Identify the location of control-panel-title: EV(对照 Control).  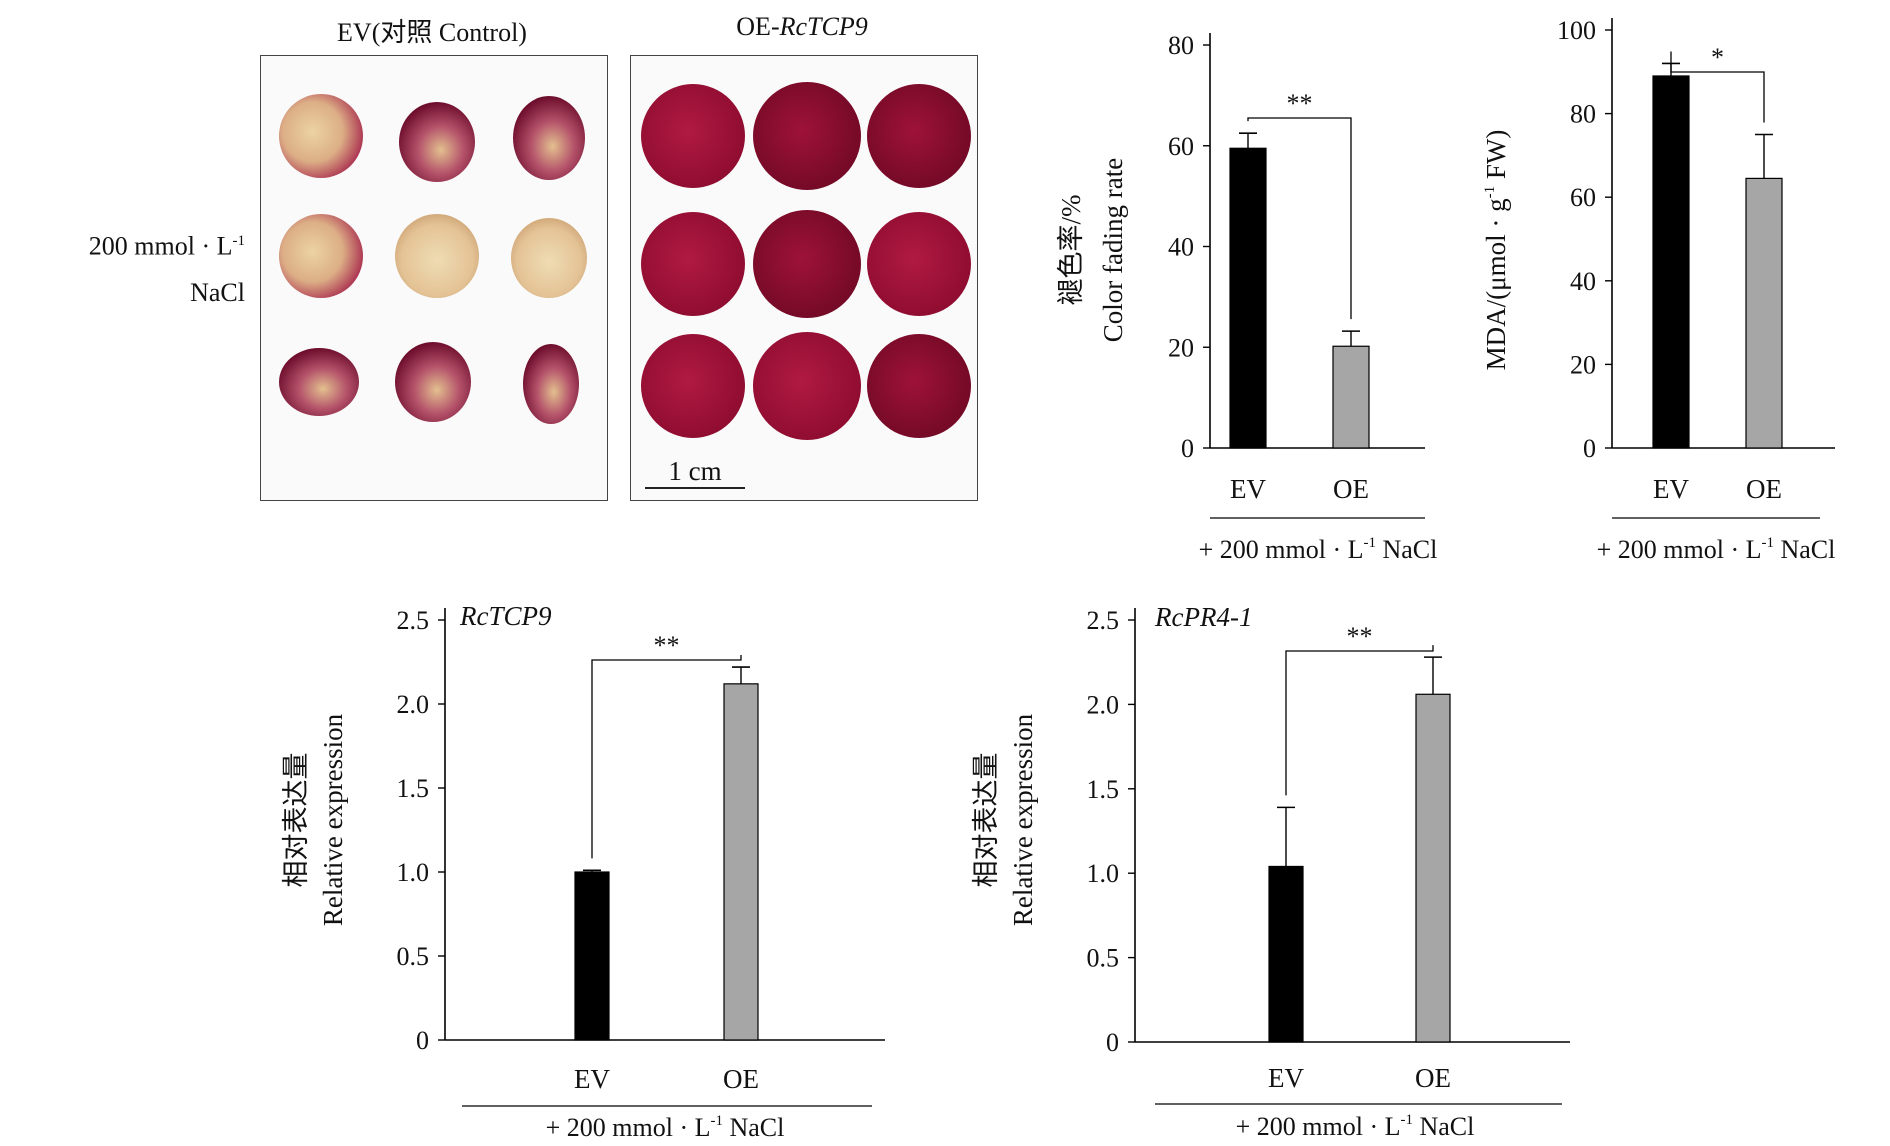
(432, 30).